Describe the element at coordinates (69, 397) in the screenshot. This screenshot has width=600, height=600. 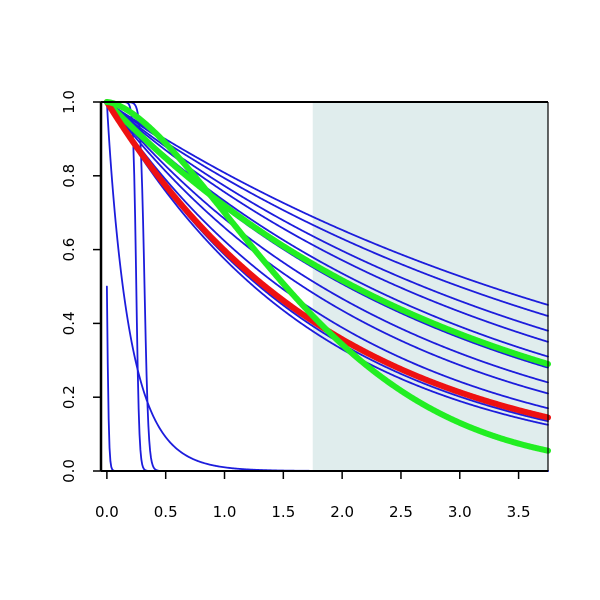
I see `y-tick-label: 0.2` at that location.